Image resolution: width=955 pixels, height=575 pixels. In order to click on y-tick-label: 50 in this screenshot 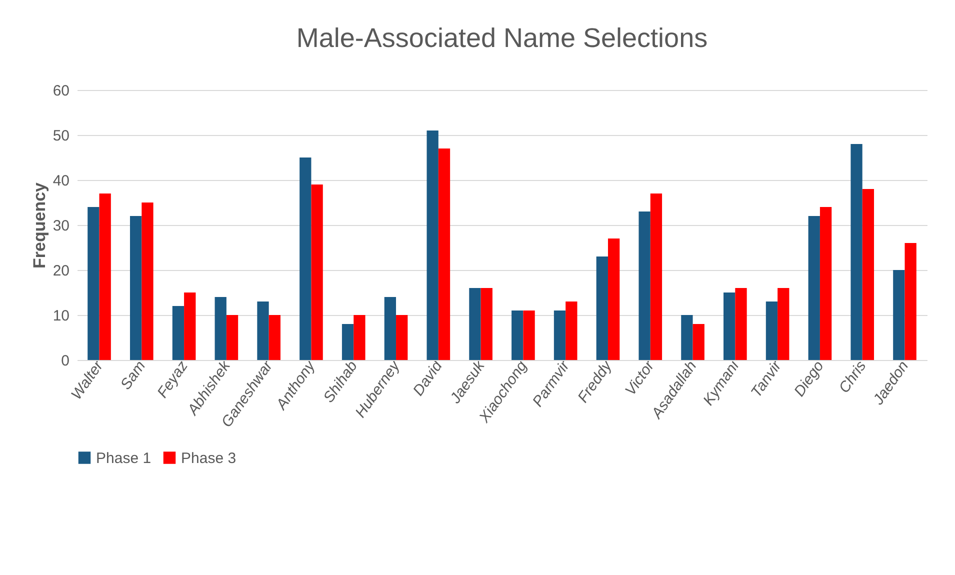, I will do `click(61, 136)`.